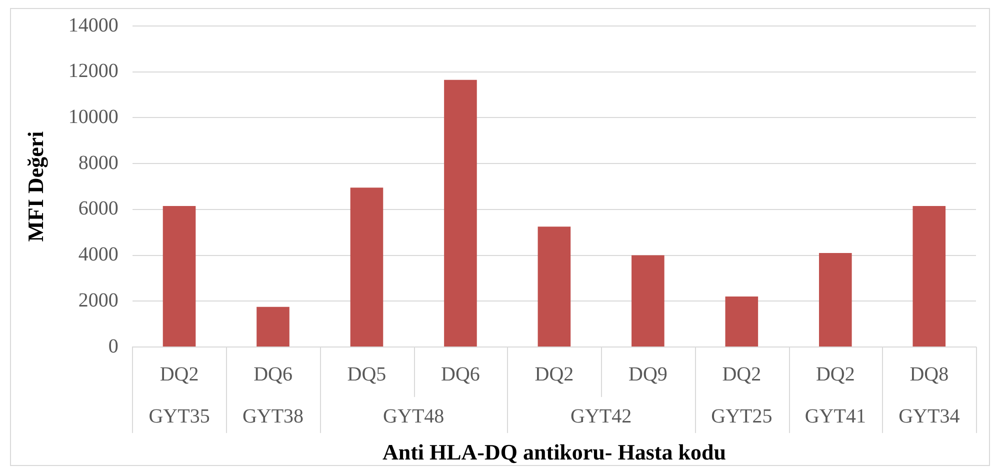 The height and width of the screenshot is (470, 998). I want to click on text: GYT48, so click(413, 416).